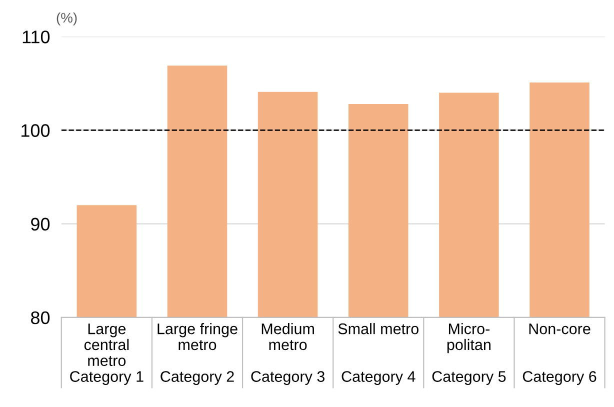 Image resolution: width=614 pixels, height=407 pixels. What do you see at coordinates (198, 354) in the screenshot?
I see `category-label: Large fringe metro Category 2` at bounding box center [198, 354].